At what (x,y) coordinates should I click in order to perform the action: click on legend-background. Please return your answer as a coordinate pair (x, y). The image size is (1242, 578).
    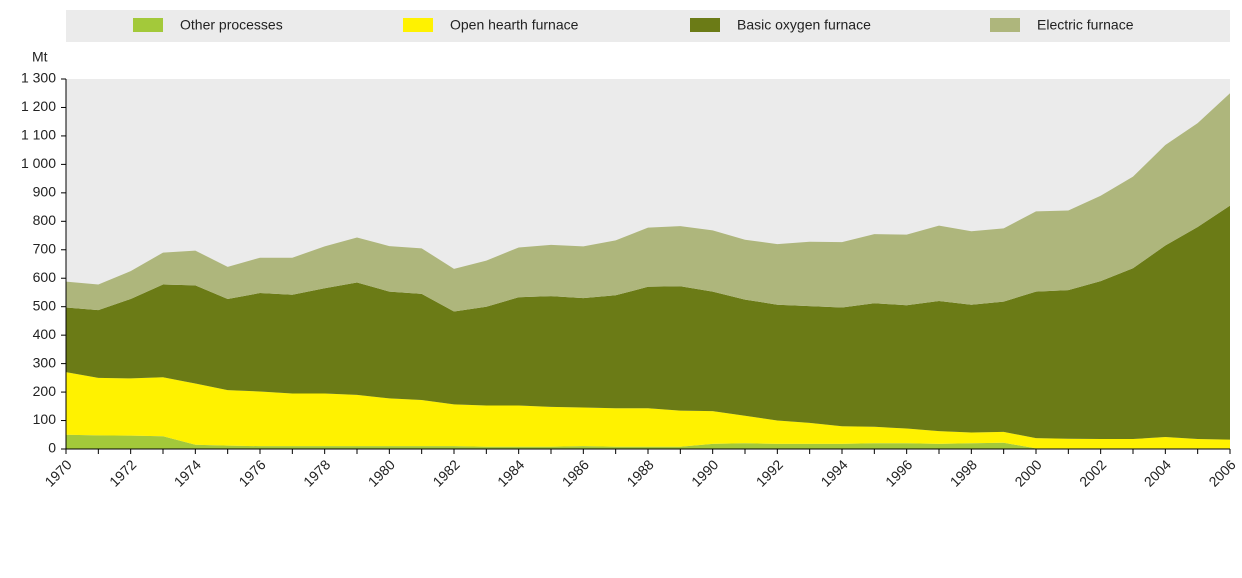
    Looking at the image, I should click on (648, 26).